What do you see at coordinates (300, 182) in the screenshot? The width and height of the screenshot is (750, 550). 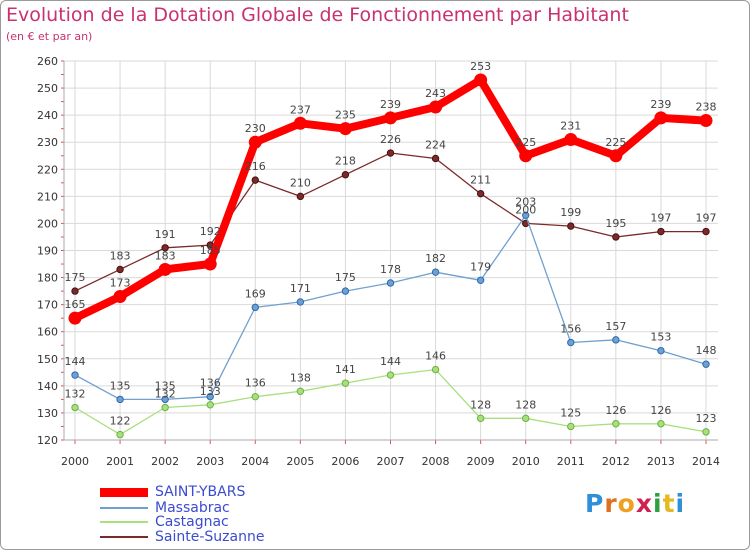 I see `data-label-sainte-suzanne: 210` at bounding box center [300, 182].